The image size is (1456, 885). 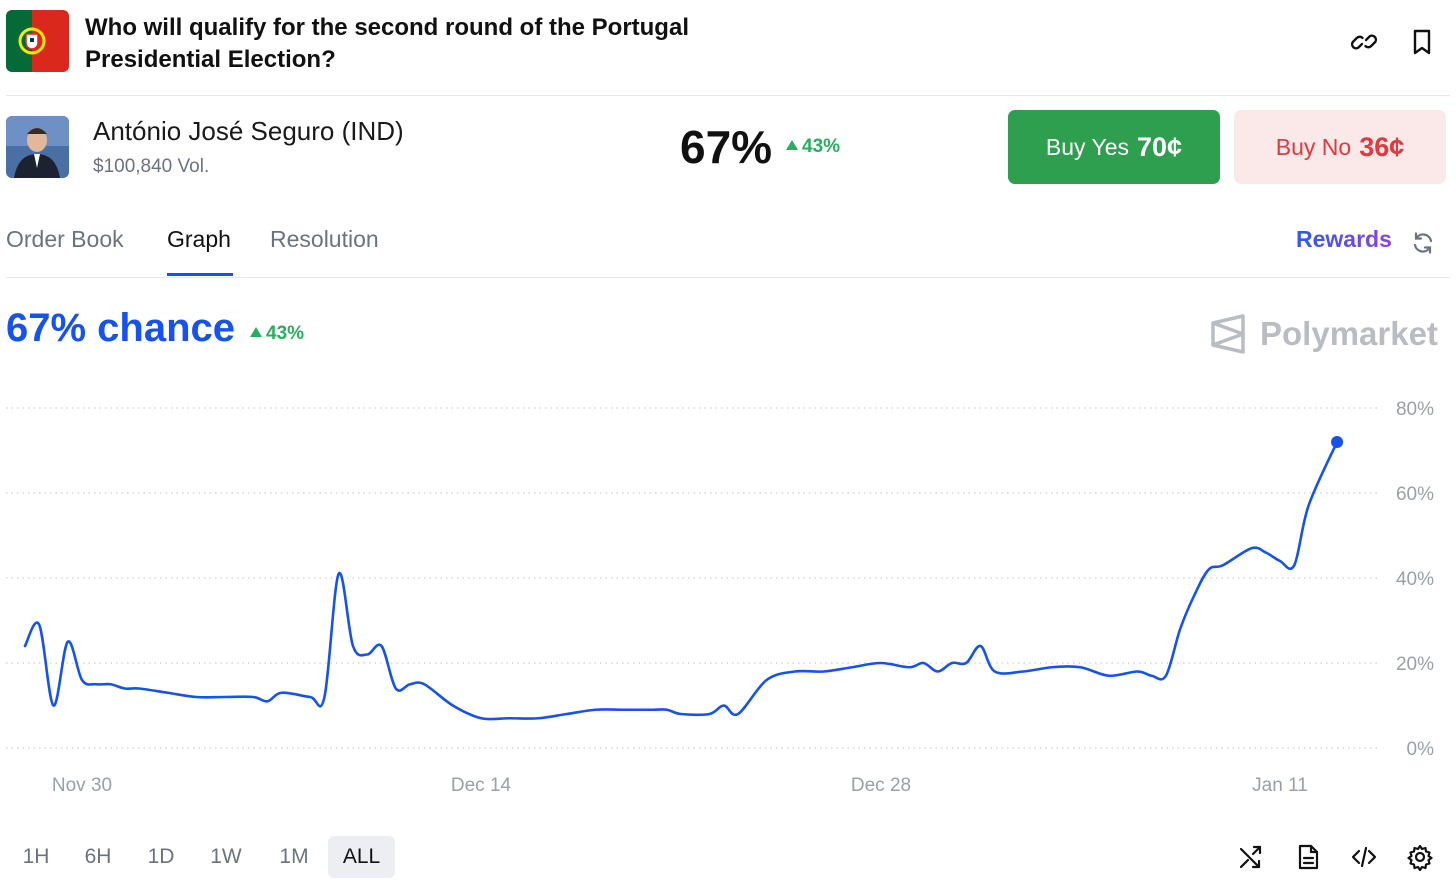 I want to click on range-1h: 1H, so click(x=36, y=856).